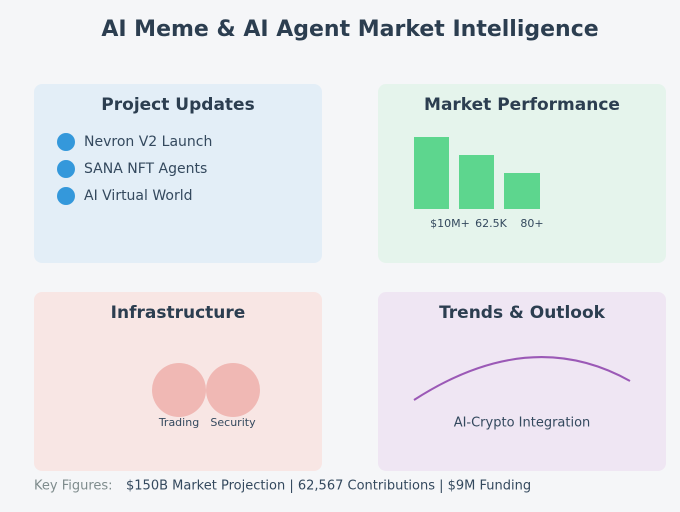 The width and height of the screenshot is (680, 512). Describe the element at coordinates (233, 422) in the screenshot. I see `circle-label: Security` at that location.